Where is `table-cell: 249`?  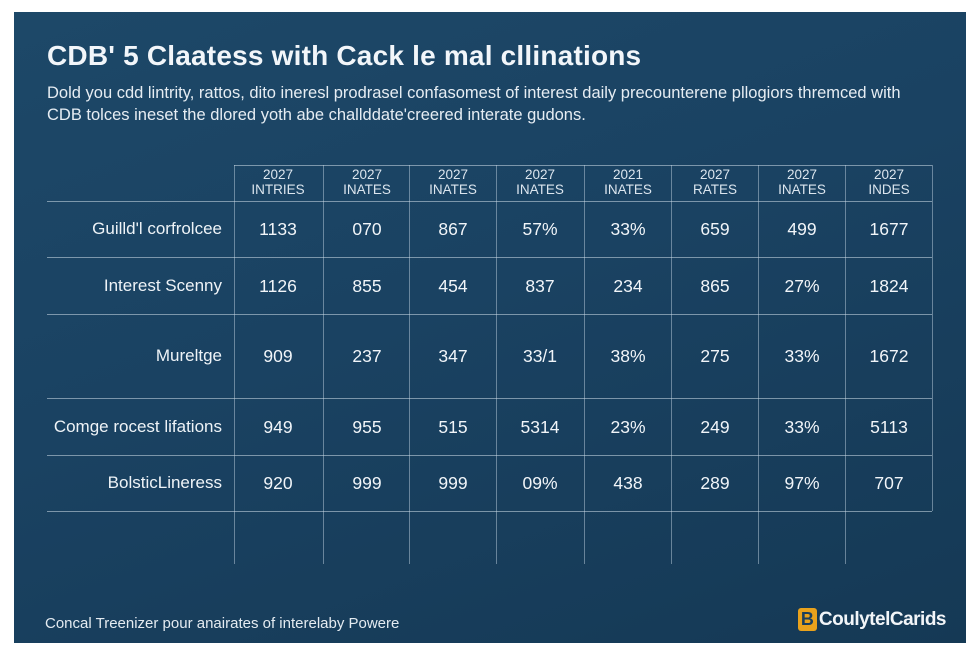
table-cell: 249 is located at coordinates (715, 426).